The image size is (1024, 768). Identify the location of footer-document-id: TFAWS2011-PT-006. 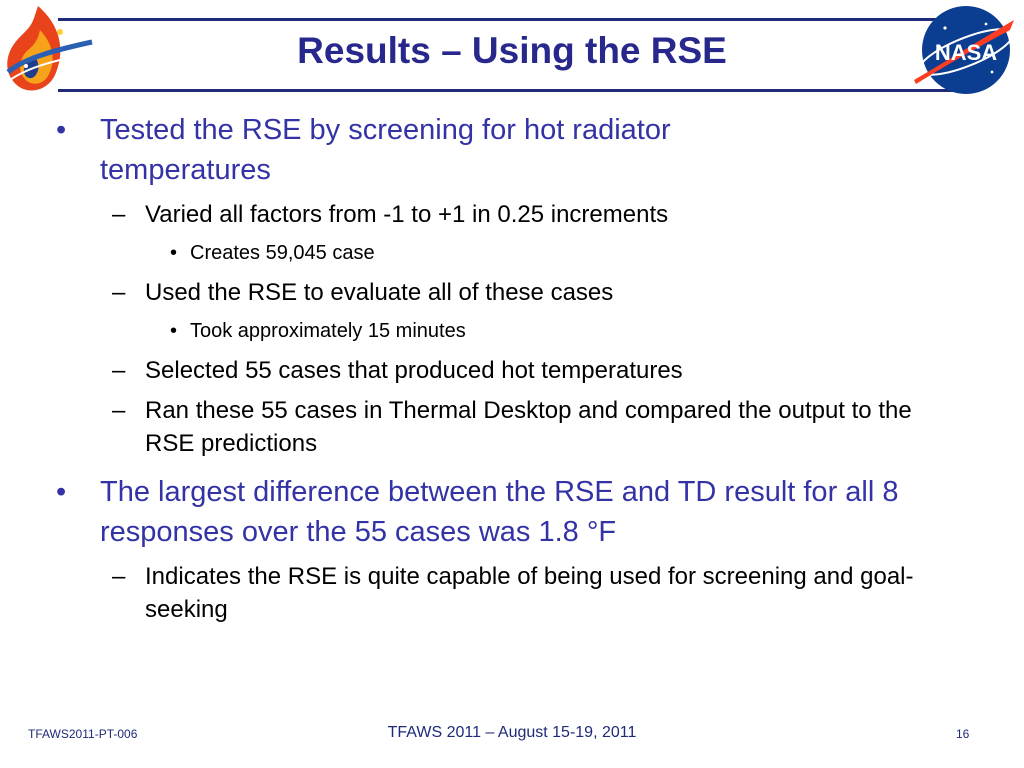
(83, 734).